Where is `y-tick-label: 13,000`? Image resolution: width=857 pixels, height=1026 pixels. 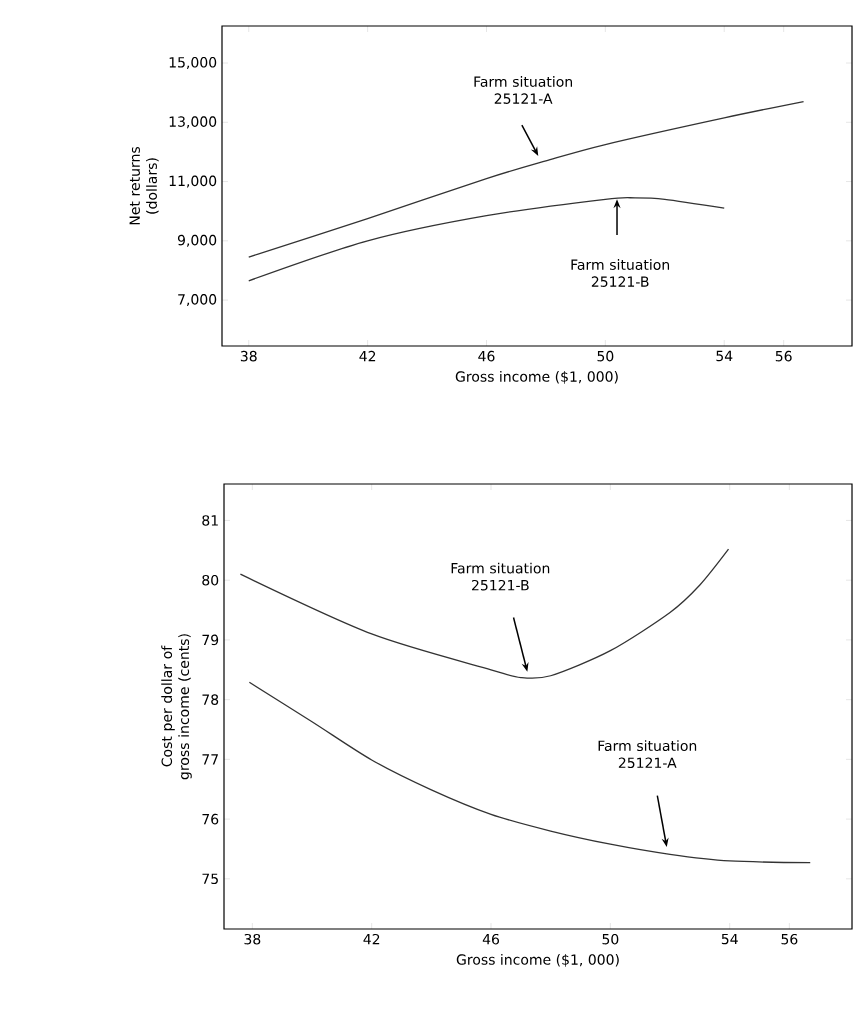
y-tick-label: 13,000 is located at coordinates (193, 122).